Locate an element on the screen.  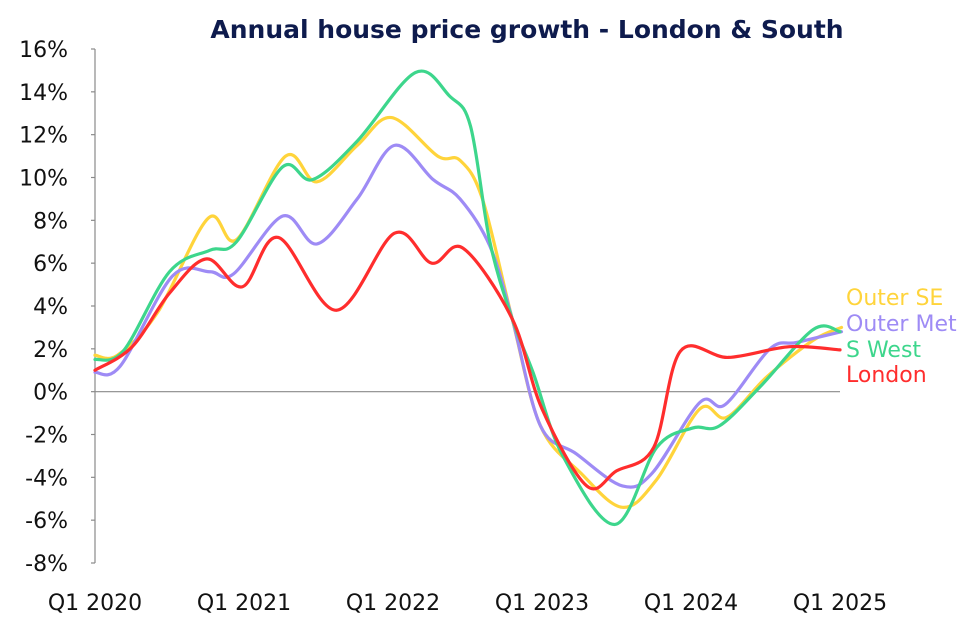
x-tick-label: Q1 2021 is located at coordinates (244, 603).